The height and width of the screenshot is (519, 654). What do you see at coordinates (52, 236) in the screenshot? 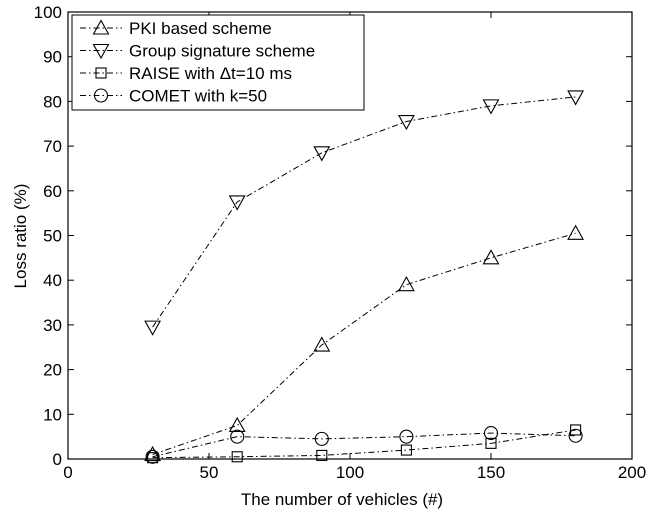
I see `y-tick-label: 50` at bounding box center [52, 236].